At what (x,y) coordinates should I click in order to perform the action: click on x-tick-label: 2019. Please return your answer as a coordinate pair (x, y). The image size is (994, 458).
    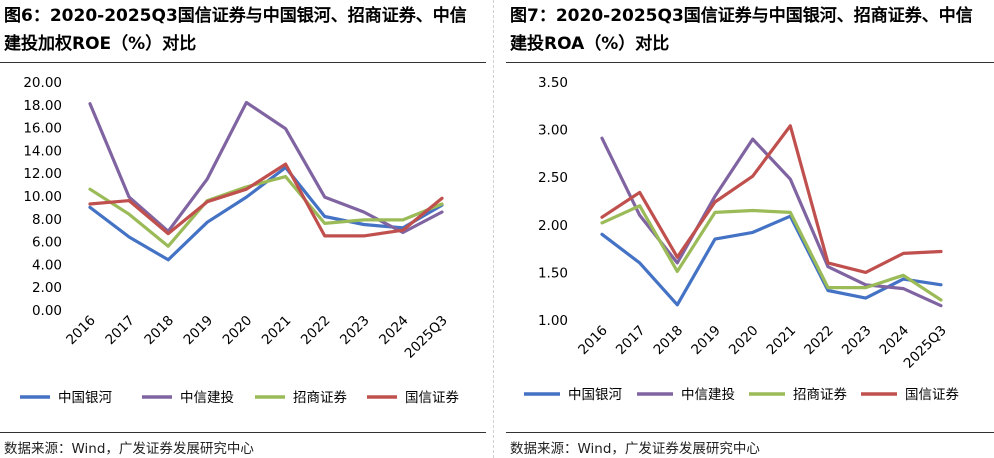
    Looking at the image, I should click on (706, 341).